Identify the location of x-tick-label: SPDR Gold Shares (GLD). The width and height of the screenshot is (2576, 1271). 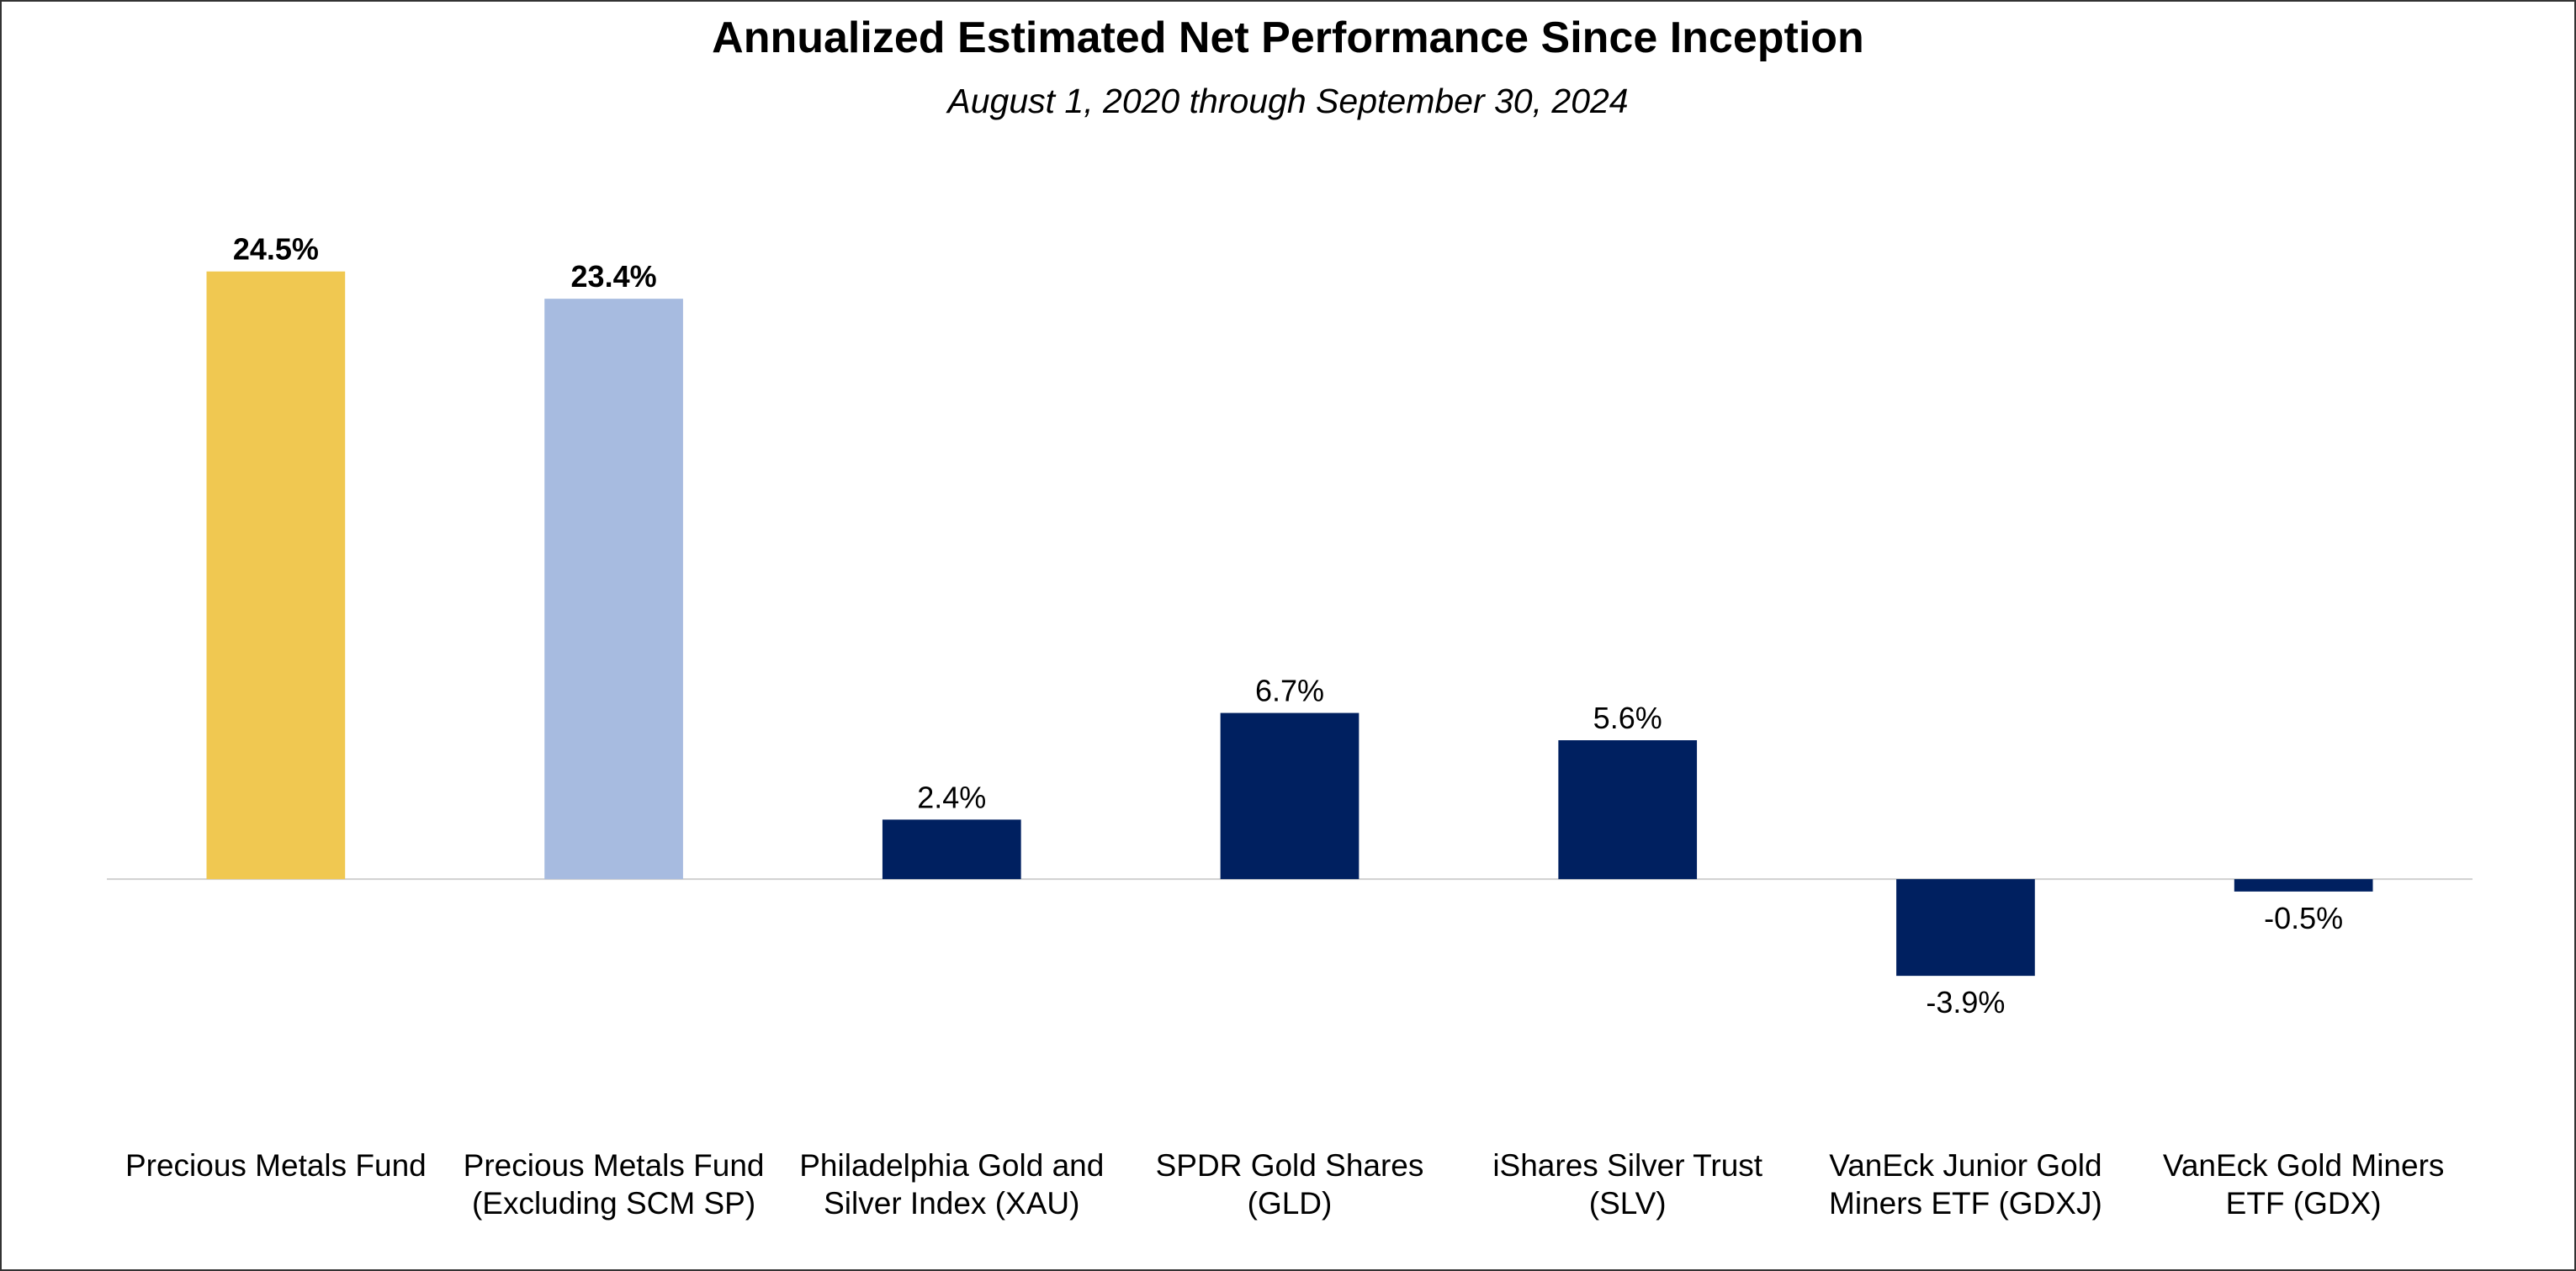
(1290, 1184).